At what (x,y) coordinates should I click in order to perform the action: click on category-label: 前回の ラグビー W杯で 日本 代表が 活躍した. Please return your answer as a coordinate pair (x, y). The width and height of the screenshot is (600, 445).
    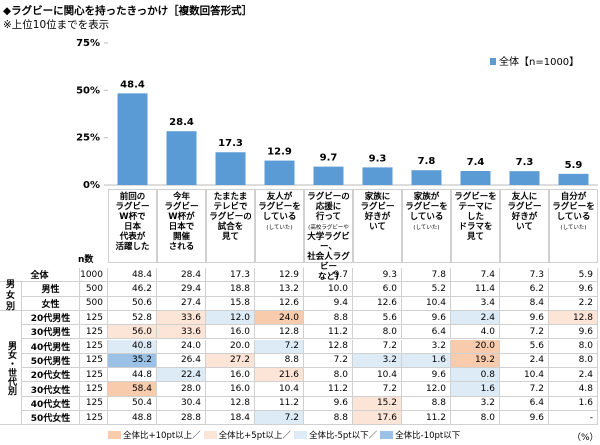
    Looking at the image, I should click on (132, 226).